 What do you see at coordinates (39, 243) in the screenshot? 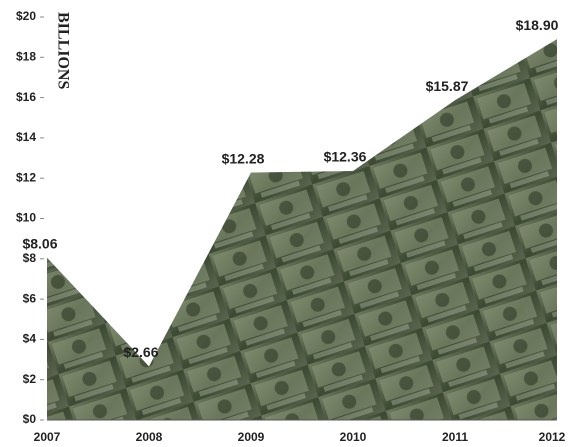
I see `value-label: $8.06` at bounding box center [39, 243].